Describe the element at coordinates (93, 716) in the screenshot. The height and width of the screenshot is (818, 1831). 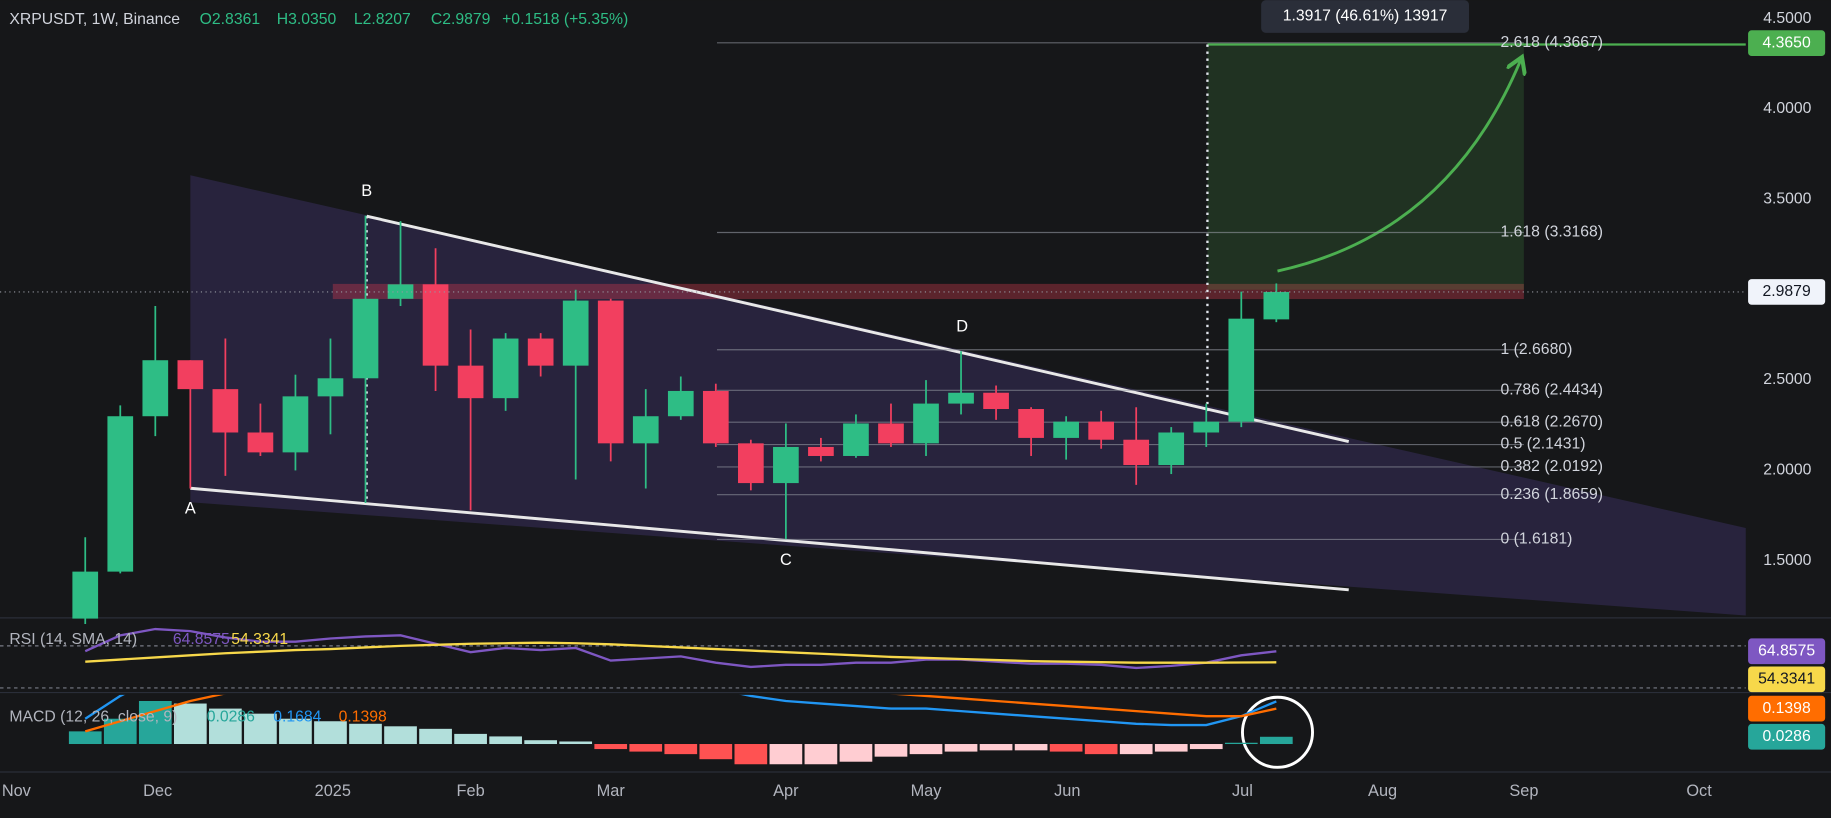
I see `macd-title: MACD (12, 26, close, 9)` at that location.